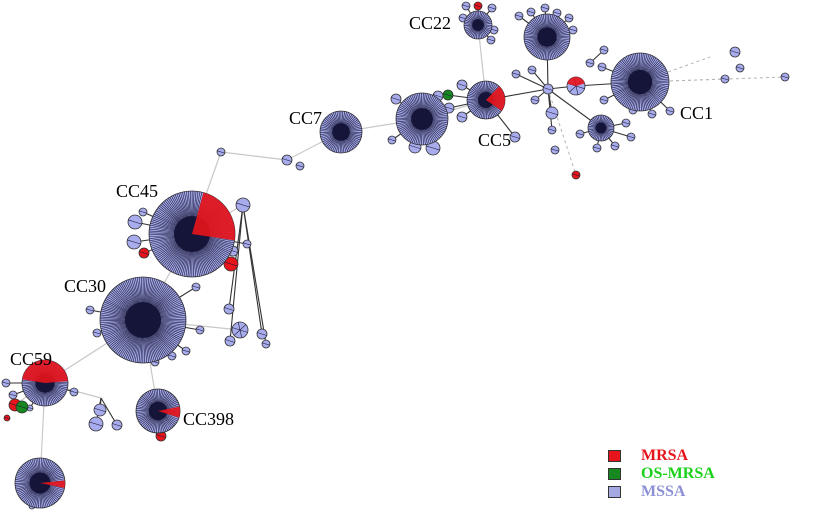 The width and height of the screenshot is (829, 515). Describe the element at coordinates (614, 492) in the screenshot. I see `legend-swatch-mssa` at that location.